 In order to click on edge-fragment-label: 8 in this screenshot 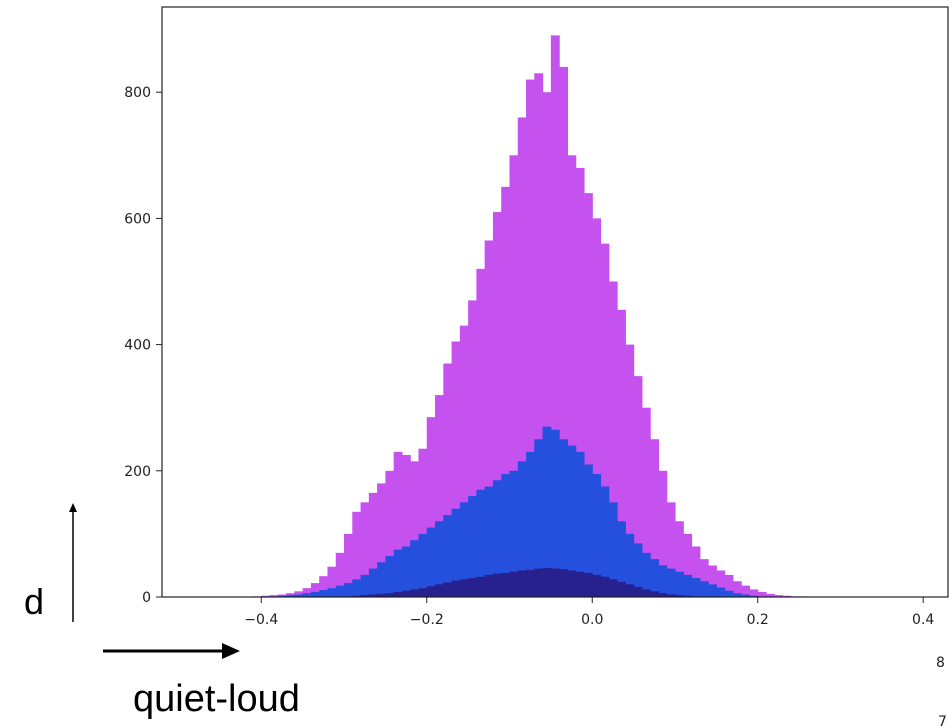, I will do `click(940, 663)`.